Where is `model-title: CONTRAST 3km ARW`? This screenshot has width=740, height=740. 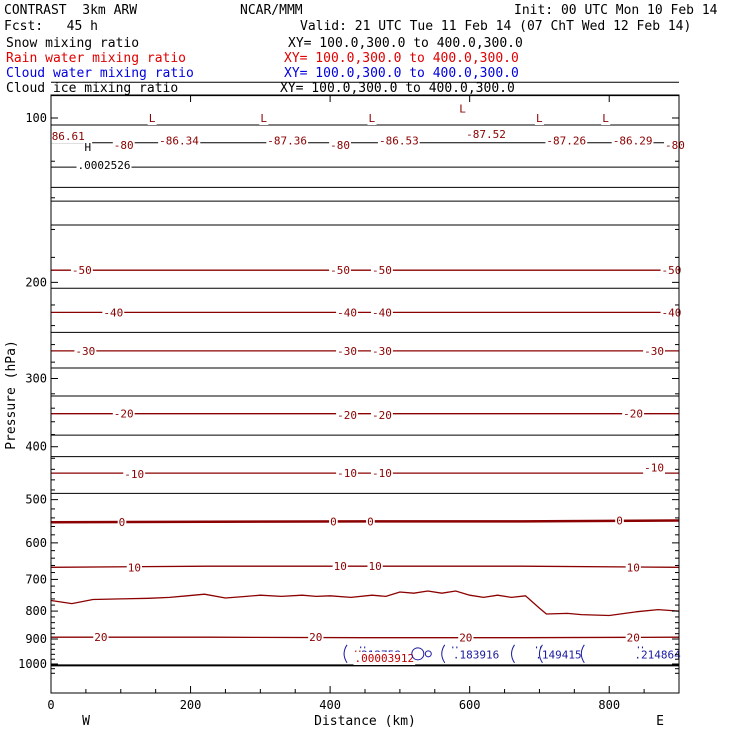 model-title: CONTRAST 3km ARW is located at coordinates (71, 10).